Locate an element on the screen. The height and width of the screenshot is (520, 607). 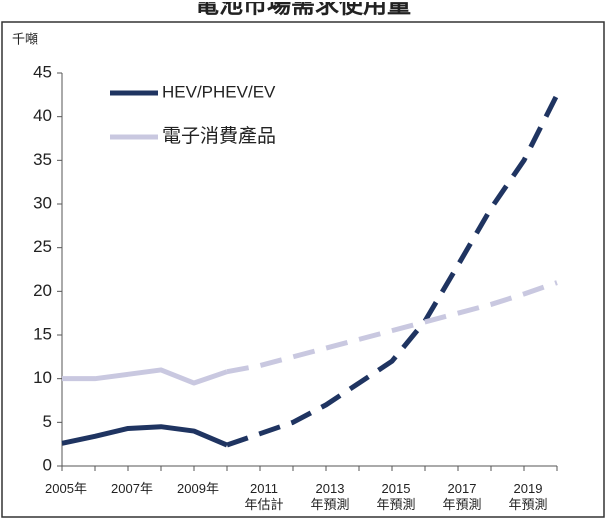
y-tick-label: 0 is located at coordinates (47, 464).